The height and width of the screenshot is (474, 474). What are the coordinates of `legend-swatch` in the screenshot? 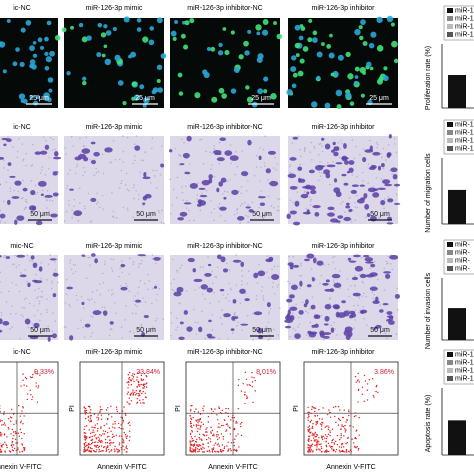 It's located at (450, 140).